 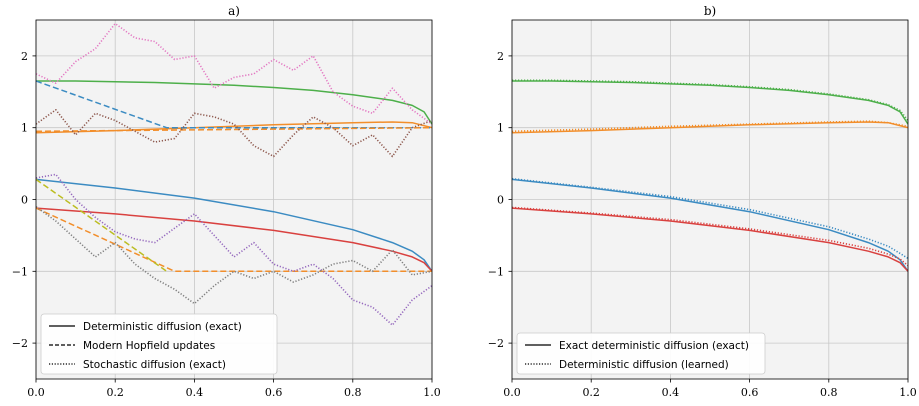 What do you see at coordinates (654, 346) in the screenshot?
I see `legend-label: Exact deterministic diffusion (exact)` at bounding box center [654, 346].